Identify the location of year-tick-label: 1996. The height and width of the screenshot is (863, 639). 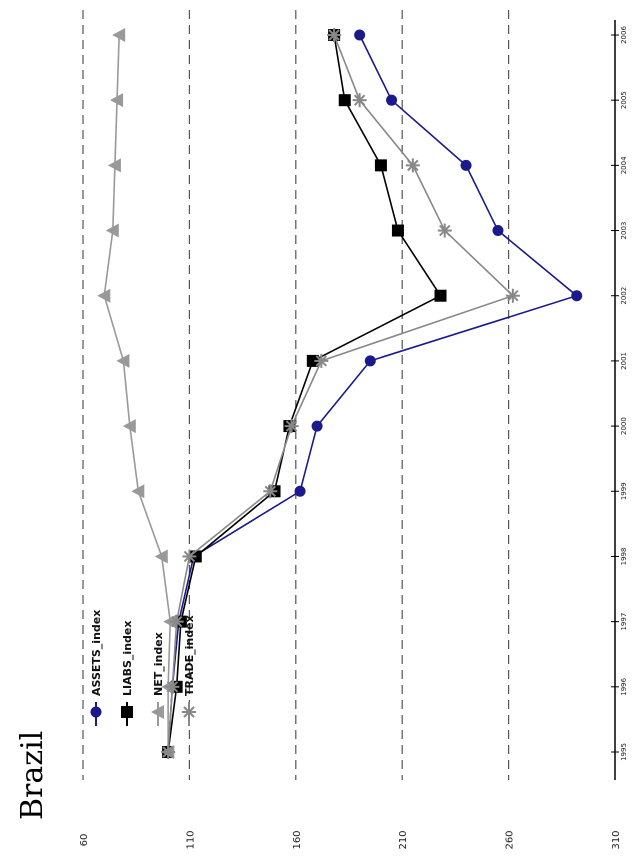
(624, 686).